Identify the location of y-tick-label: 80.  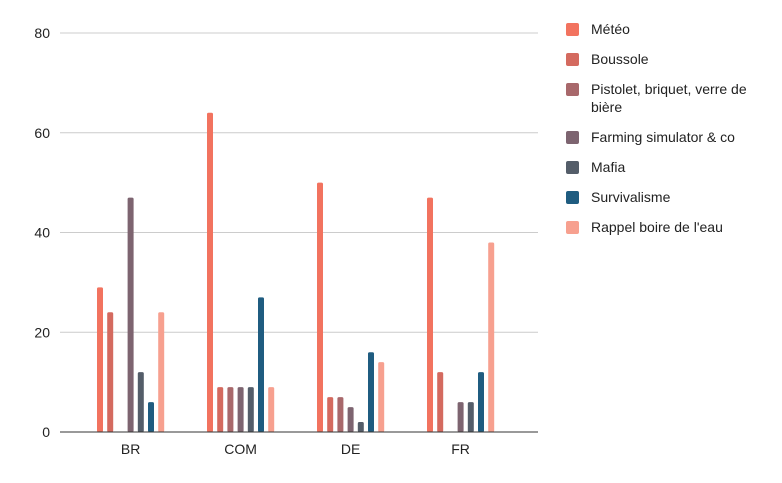
(42, 33).